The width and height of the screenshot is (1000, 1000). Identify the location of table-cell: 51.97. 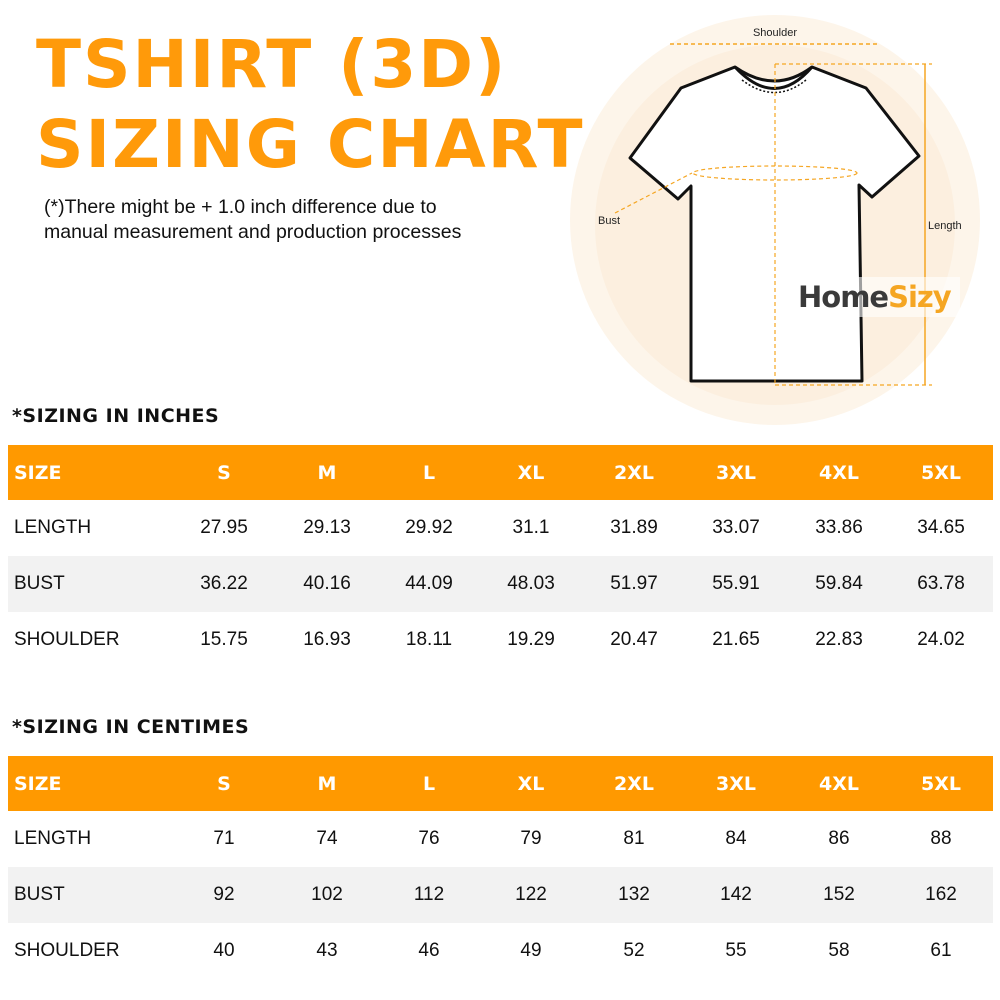
(634, 583).